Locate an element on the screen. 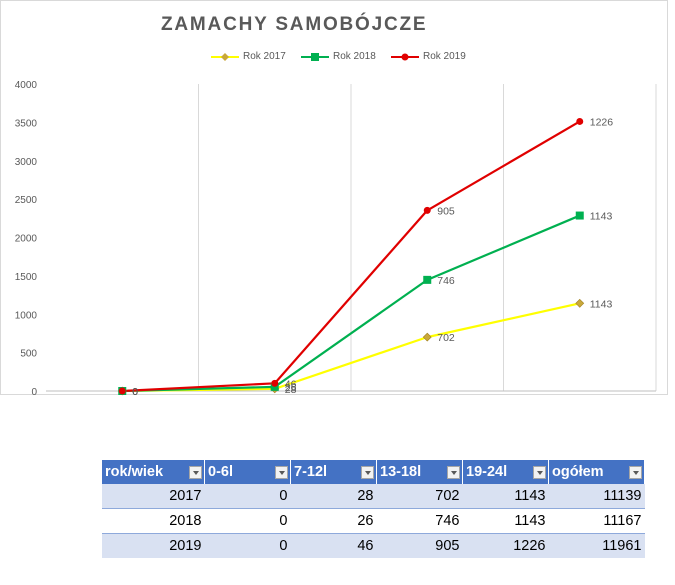  table-row: 2019 0 46 905 1226 11961 is located at coordinates (373, 545).